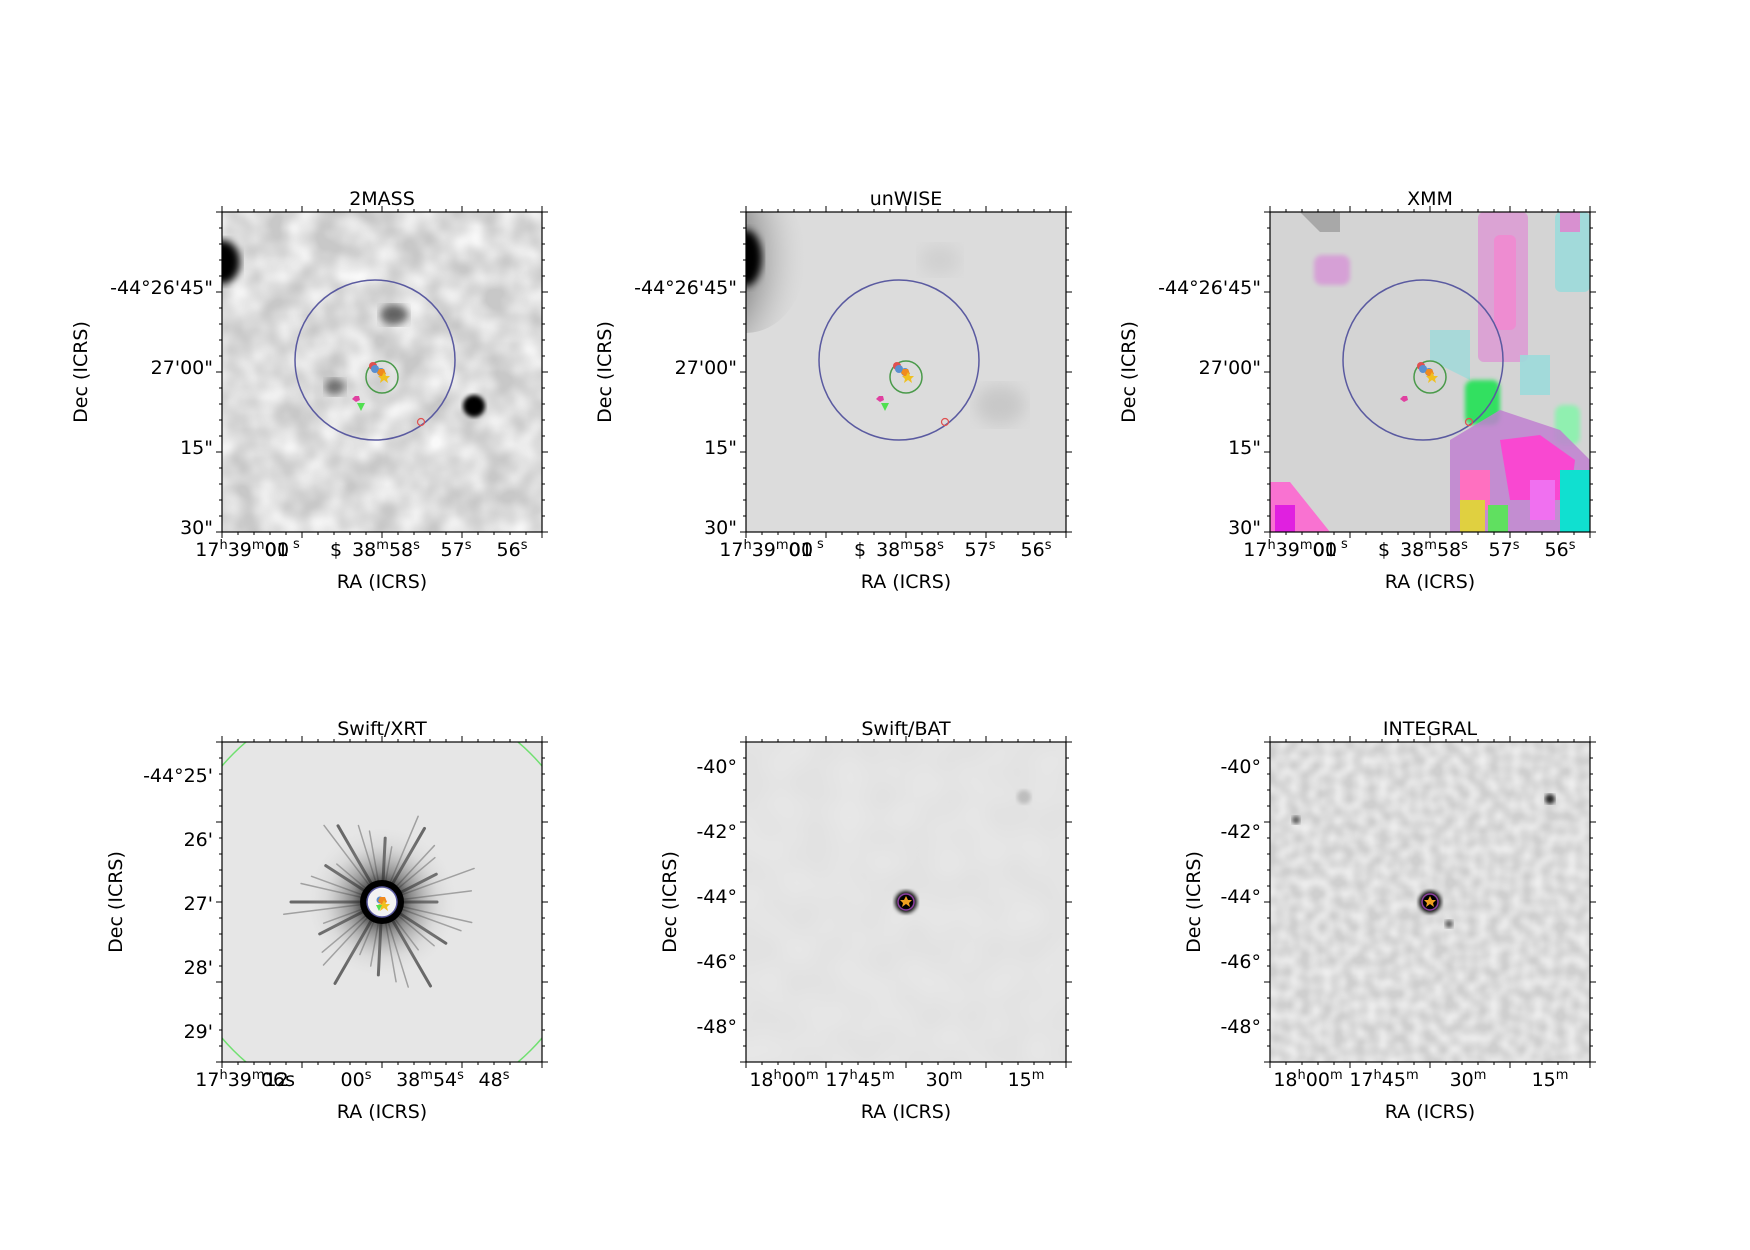 The image size is (1750, 1250). What do you see at coordinates (906, 729) in the screenshot?
I see `panel-title: Swift/BAT` at bounding box center [906, 729].